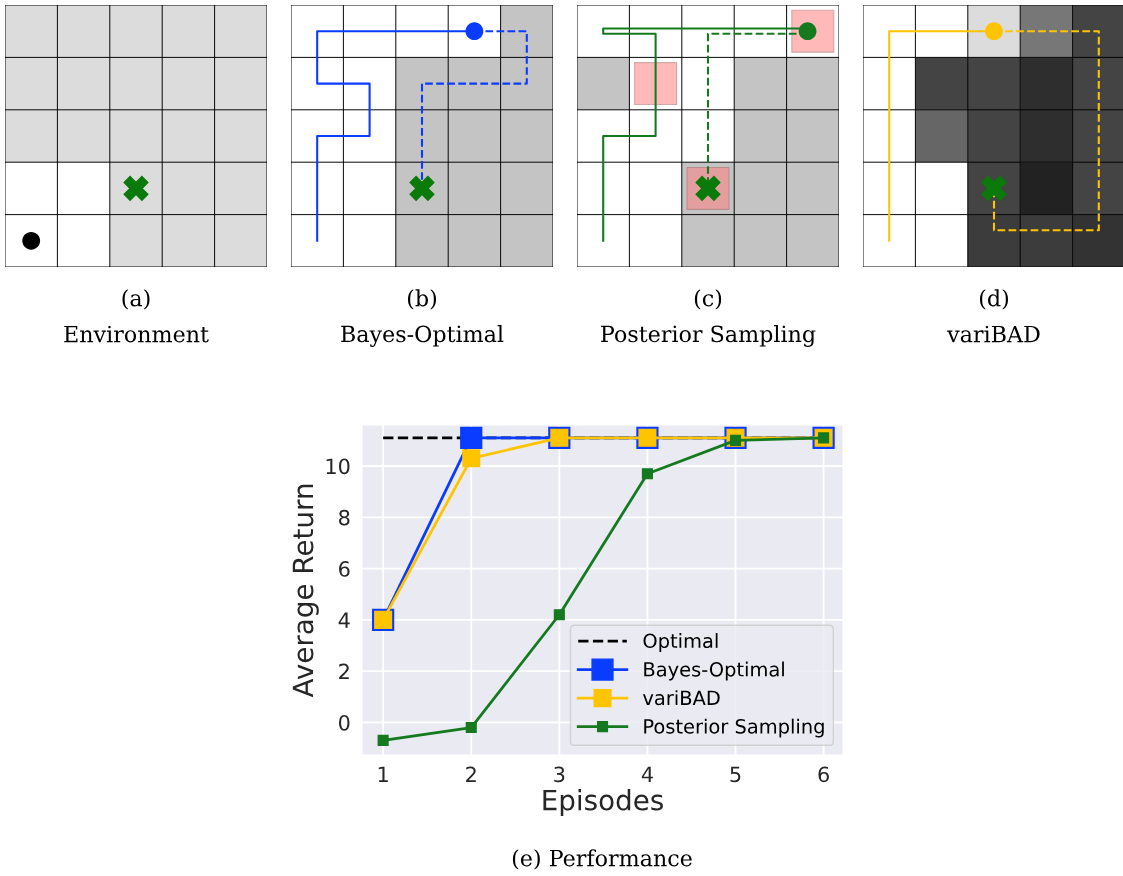  Describe the element at coordinates (993, 334) in the screenshot. I see `text: variBAD` at that location.